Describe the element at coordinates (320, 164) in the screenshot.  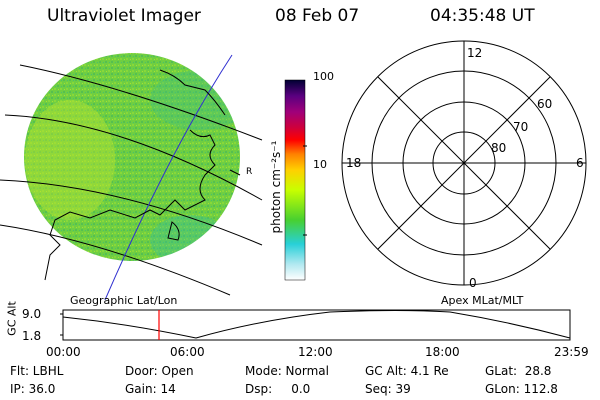
I see `colorbar-tick-label-10: 10` at that location.